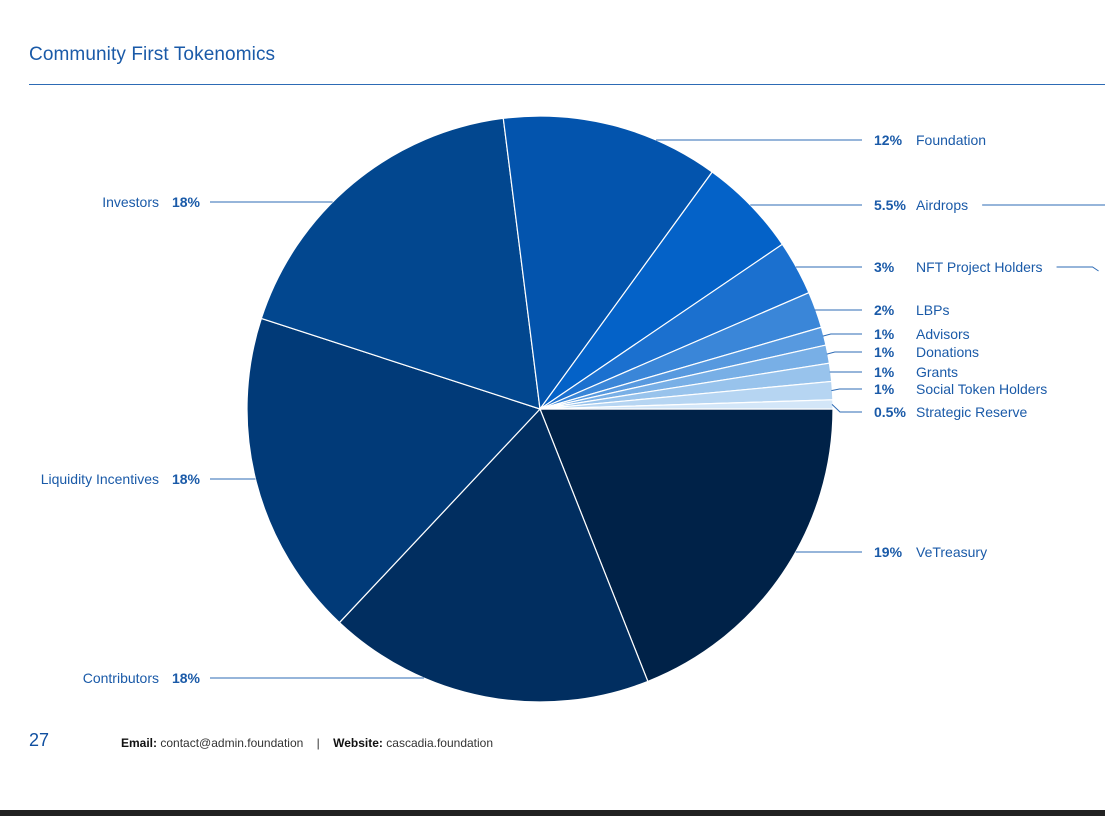  What do you see at coordinates (890, 412) in the screenshot?
I see `slice-percent-strategic-reserve: 0.5%` at bounding box center [890, 412].